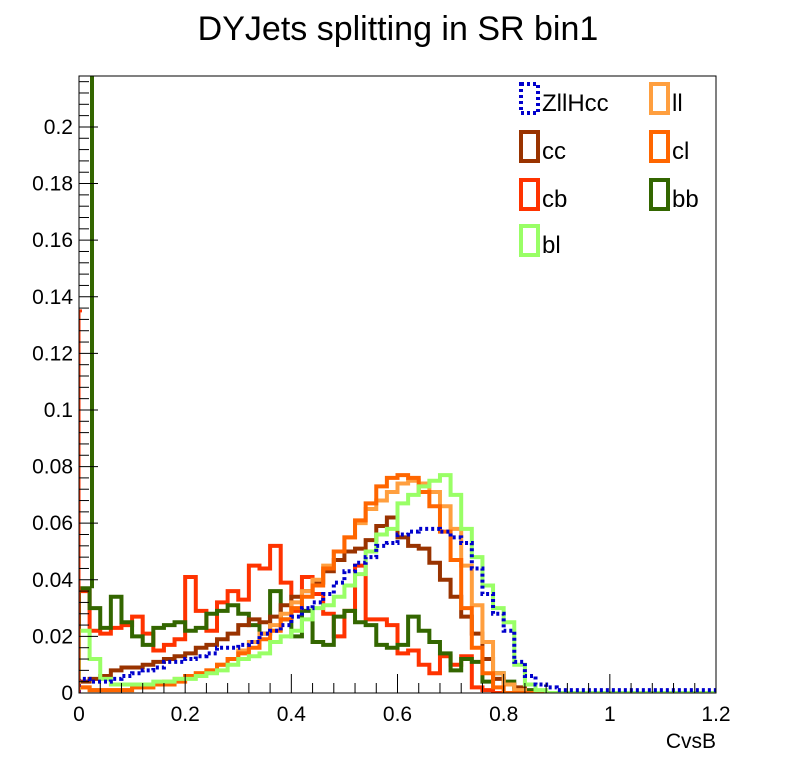 The width and height of the screenshot is (796, 772). What do you see at coordinates (52, 353) in the screenshot?
I see `y-tick-label: 0.12` at bounding box center [52, 353].